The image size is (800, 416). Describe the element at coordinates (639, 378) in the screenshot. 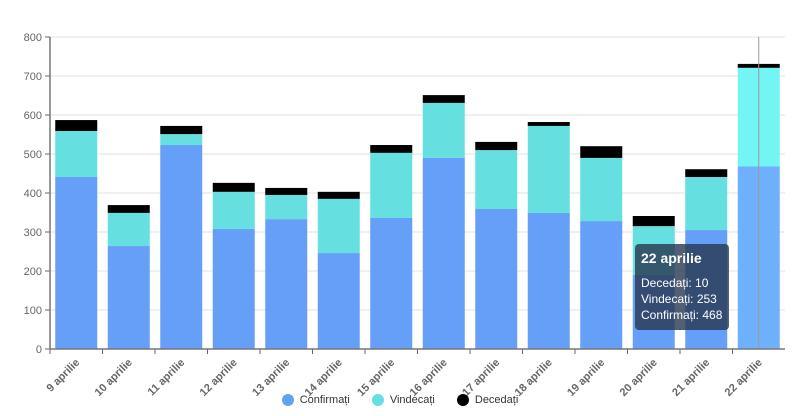

I see `x-tick-label: 20 aprilie` at that location.